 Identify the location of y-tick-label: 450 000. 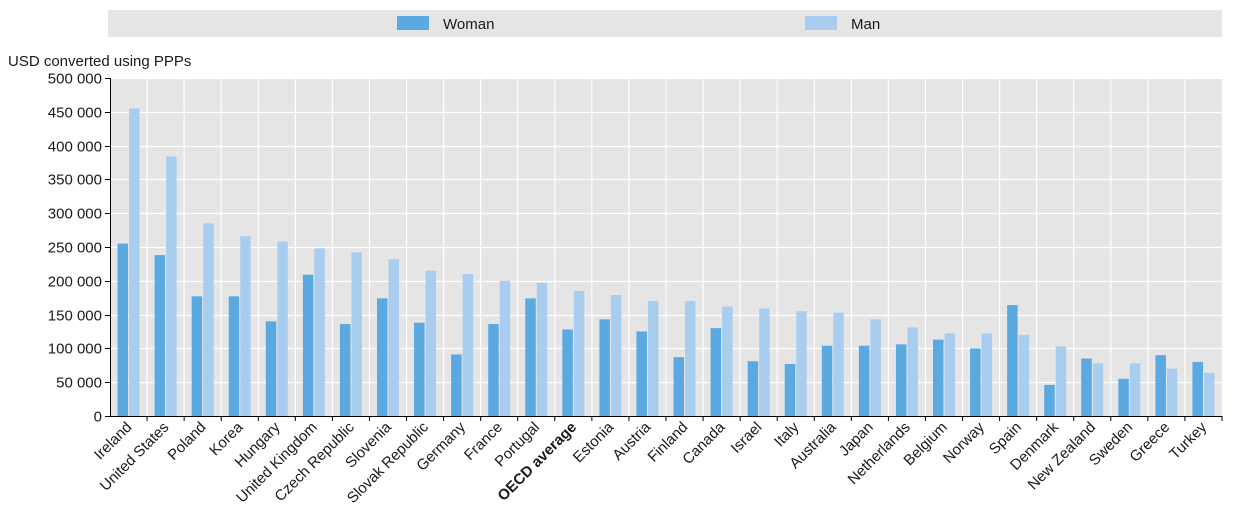
(75, 113).